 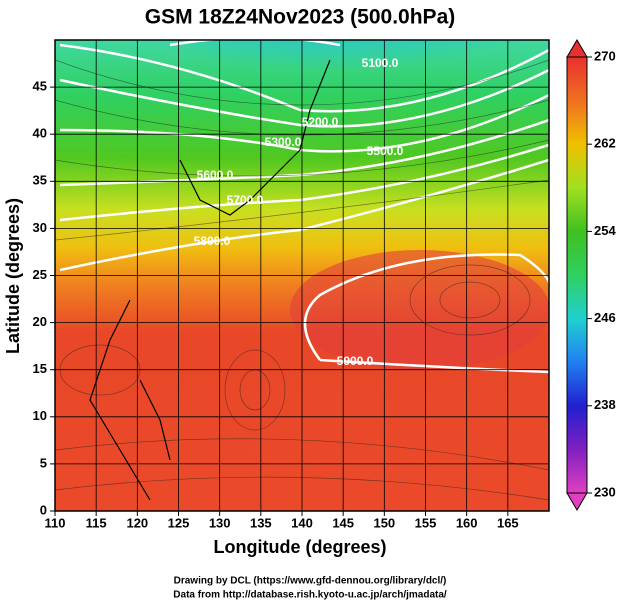 What do you see at coordinates (302, 522) in the screenshot?
I see `x-tick-label: 140` at bounding box center [302, 522].